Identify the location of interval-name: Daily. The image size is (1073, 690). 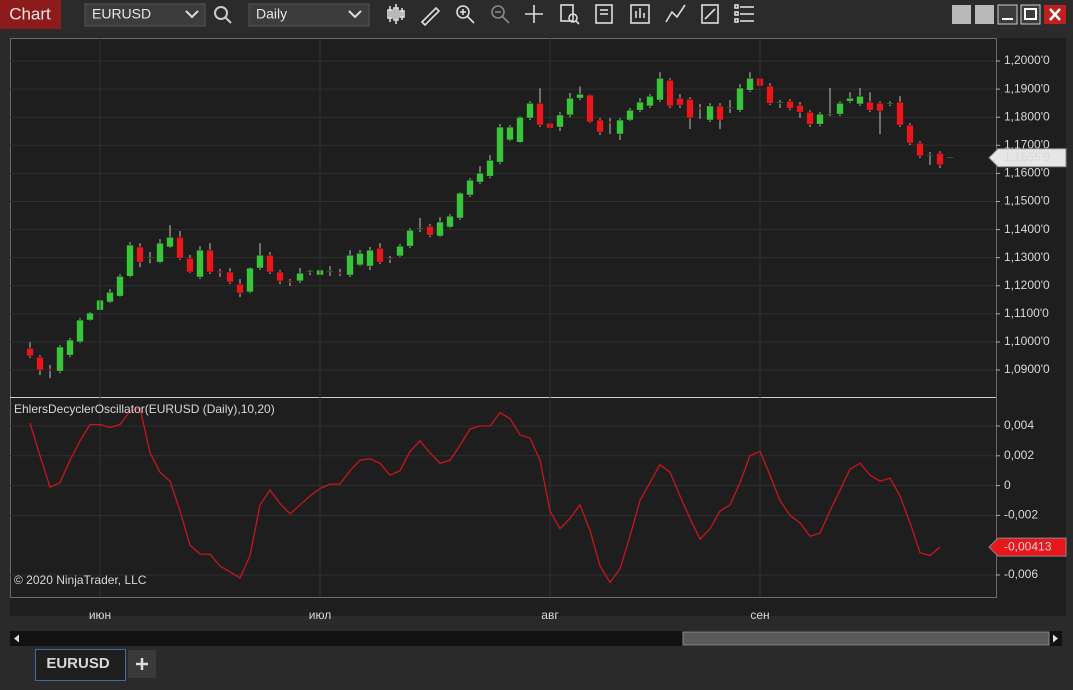
(271, 14).